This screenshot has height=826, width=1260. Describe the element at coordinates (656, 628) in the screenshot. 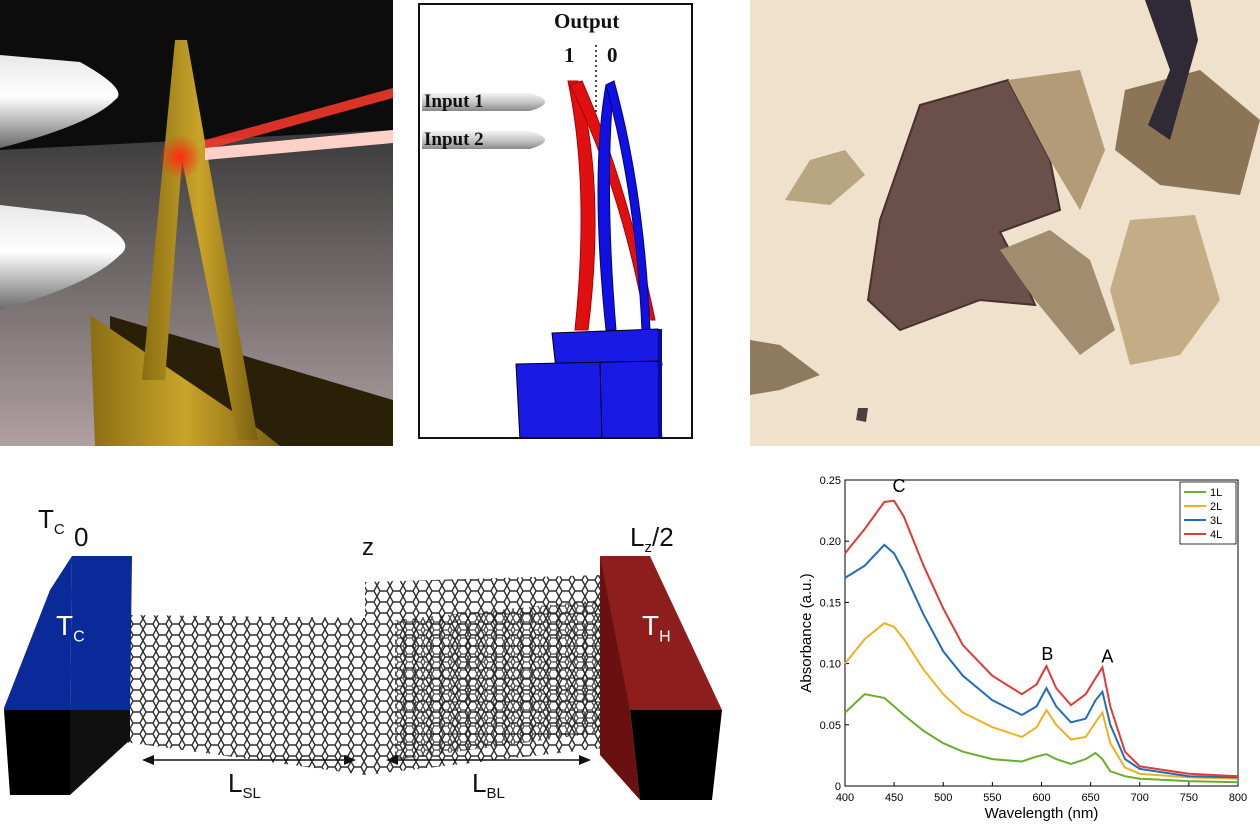

I see `th-block-label: TH` at that location.